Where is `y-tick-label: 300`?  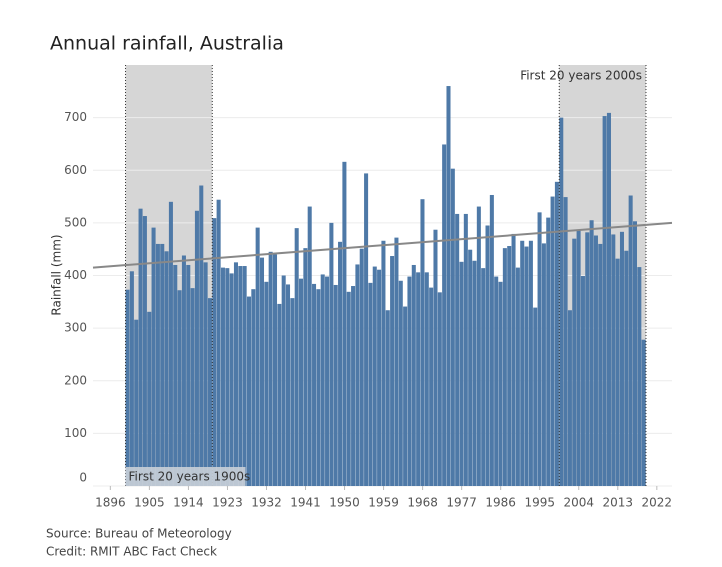
y-tick-label: 300 is located at coordinates (75, 328).